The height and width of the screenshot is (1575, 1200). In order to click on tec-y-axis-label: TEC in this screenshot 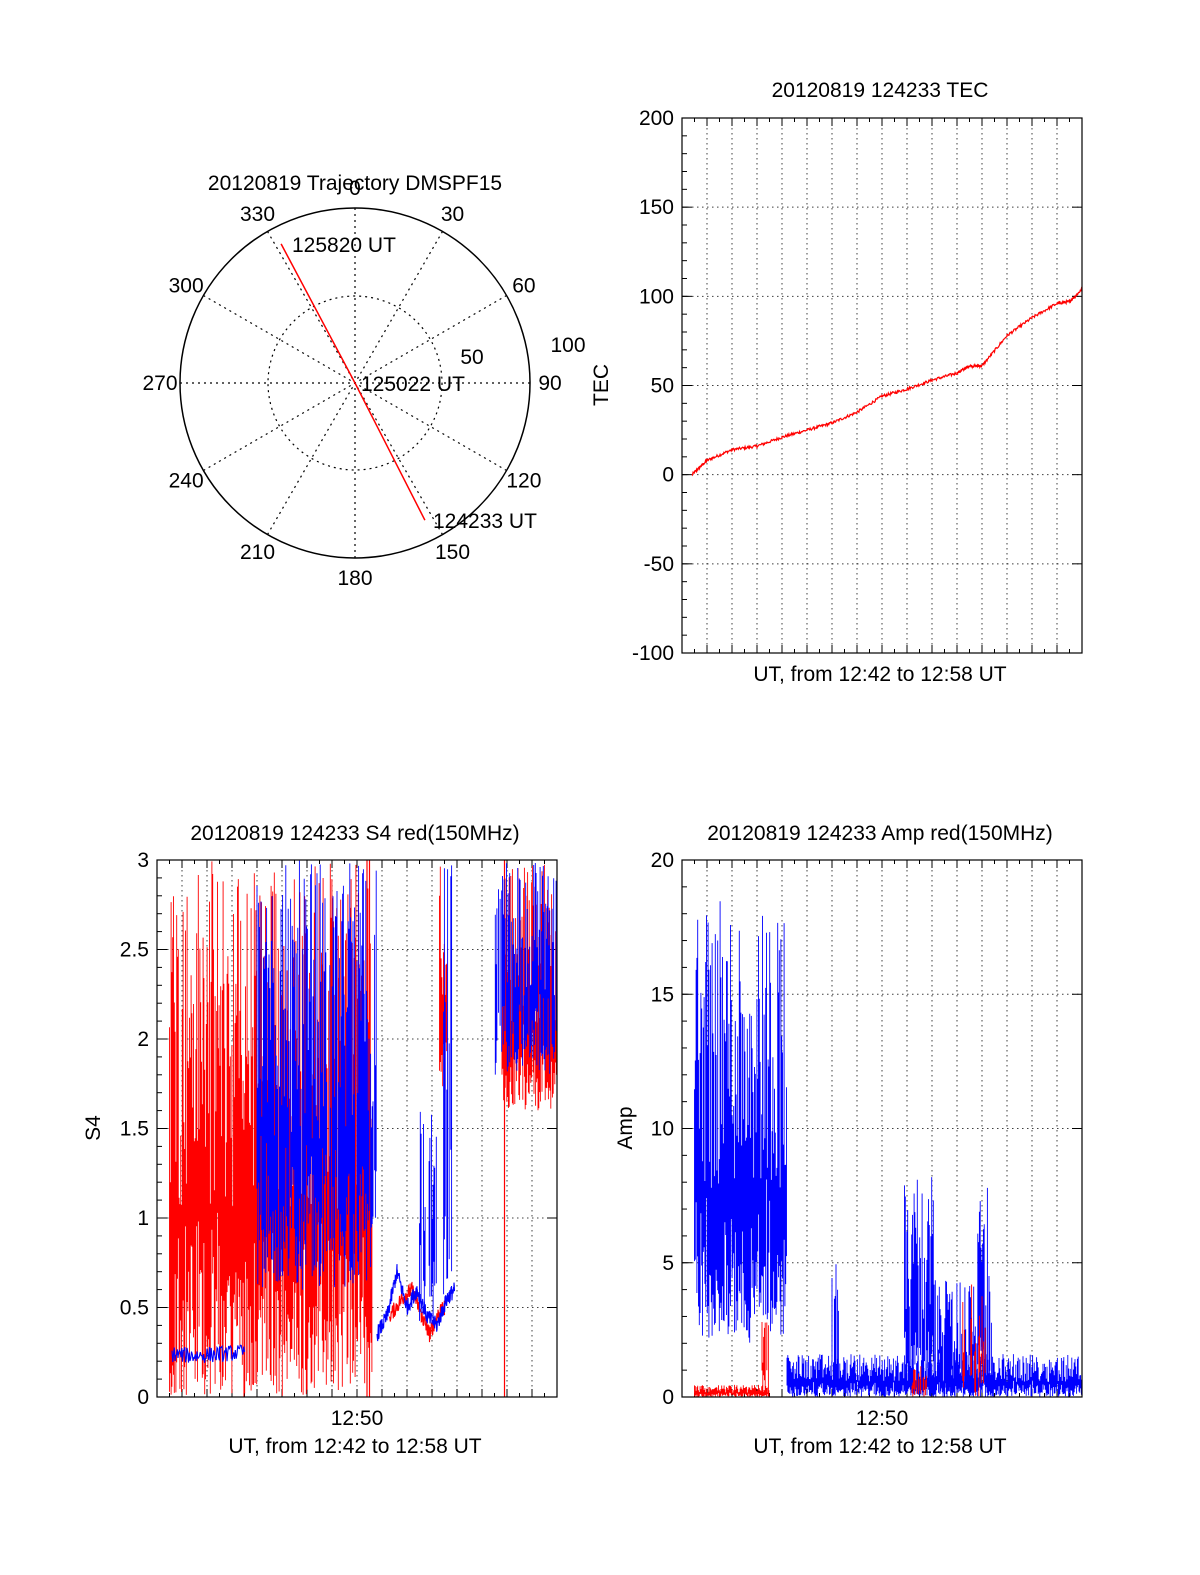, I will do `click(601, 385)`.